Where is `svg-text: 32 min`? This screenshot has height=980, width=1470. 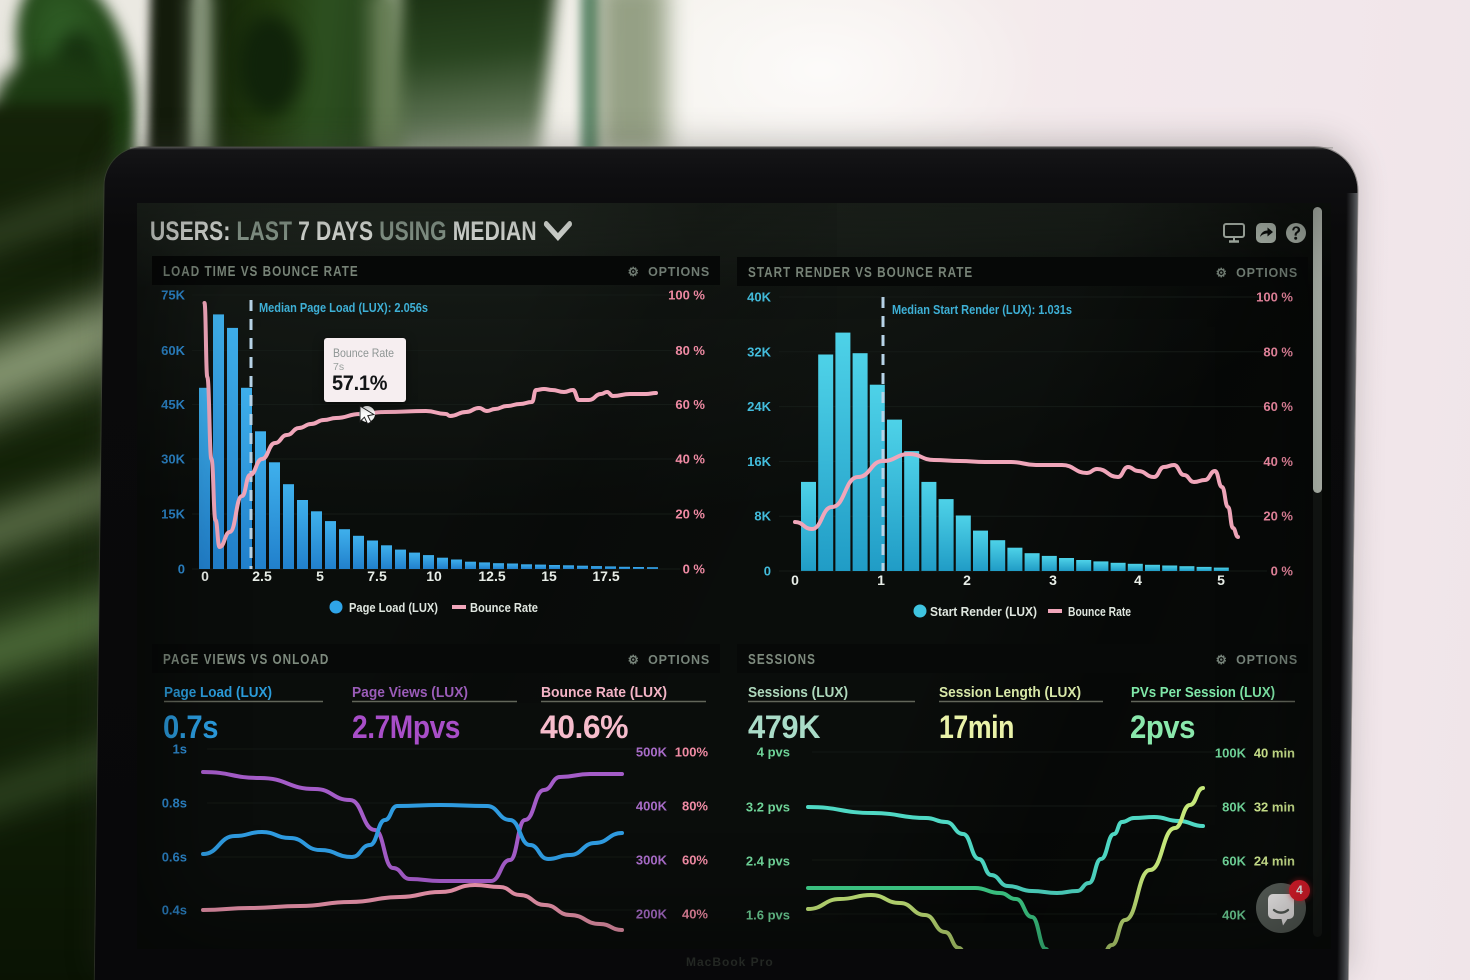 svg-text: 32 min is located at coordinates (1274, 807).